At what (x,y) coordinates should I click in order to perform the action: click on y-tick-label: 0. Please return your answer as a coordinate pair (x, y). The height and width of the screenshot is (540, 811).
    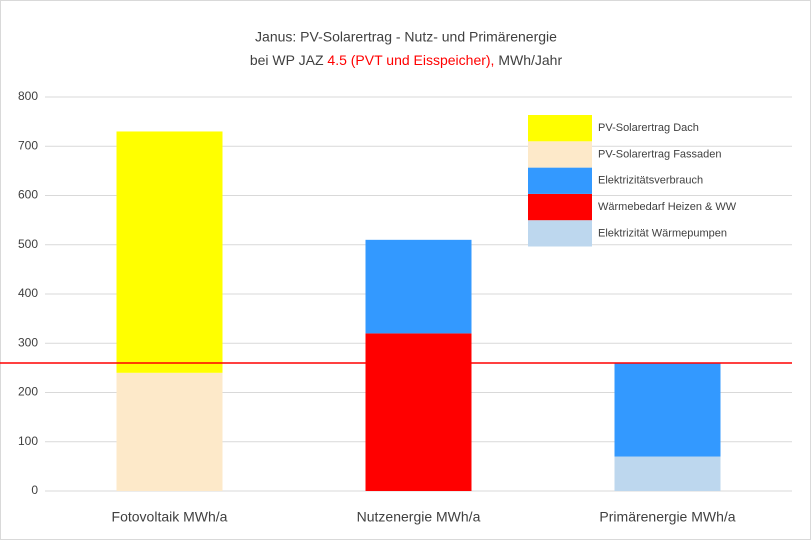
    Looking at the image, I should click on (34, 490).